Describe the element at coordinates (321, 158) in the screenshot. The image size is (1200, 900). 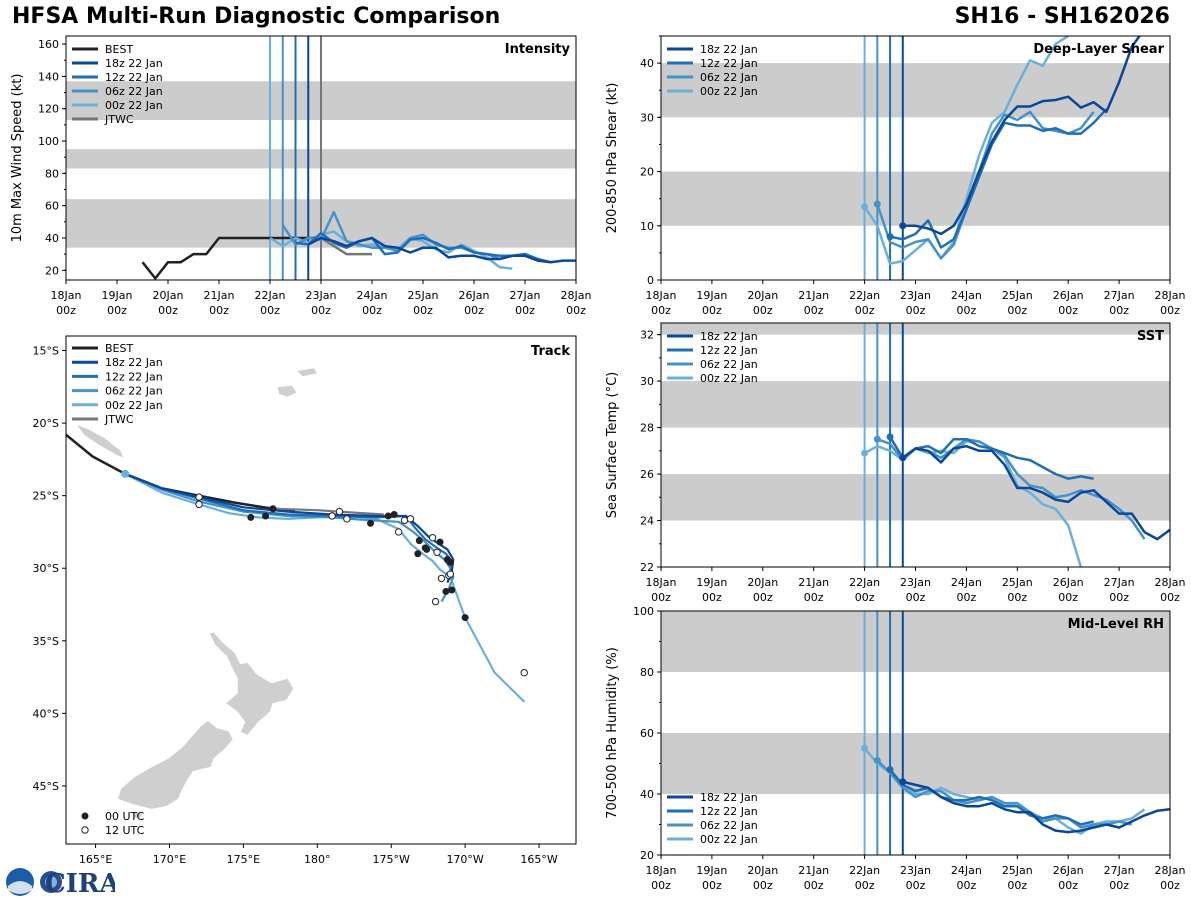
I see `intensity-plot-area` at that location.